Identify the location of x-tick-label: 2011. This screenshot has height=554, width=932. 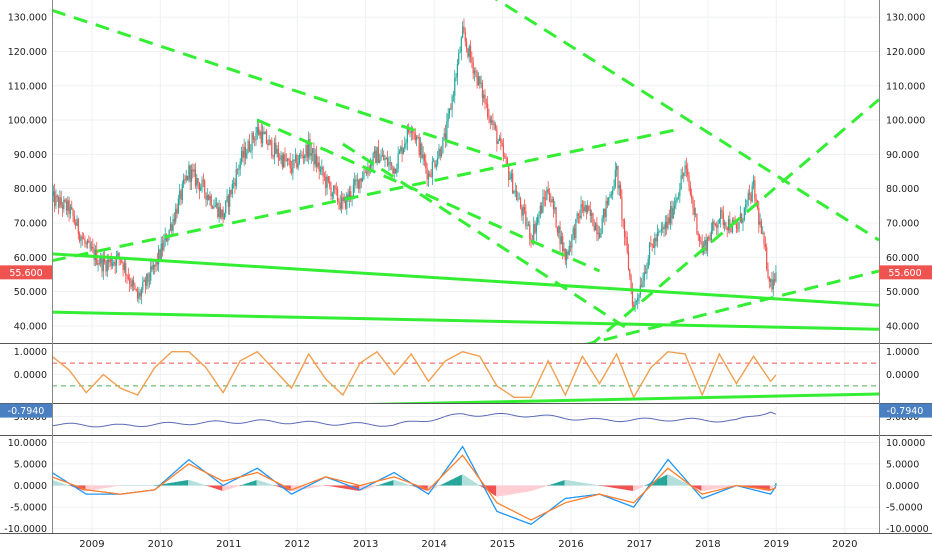
(228, 544).